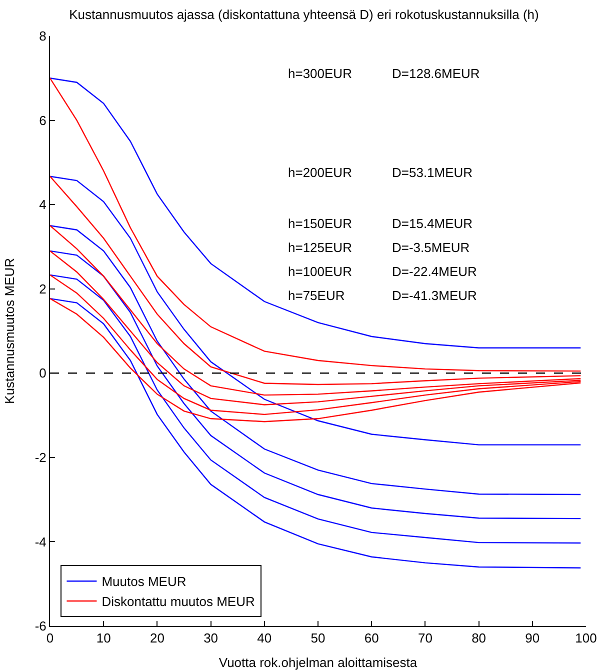  Describe the element at coordinates (144, 582) in the screenshot. I see `legend-label: Muutos MEUR` at that location.